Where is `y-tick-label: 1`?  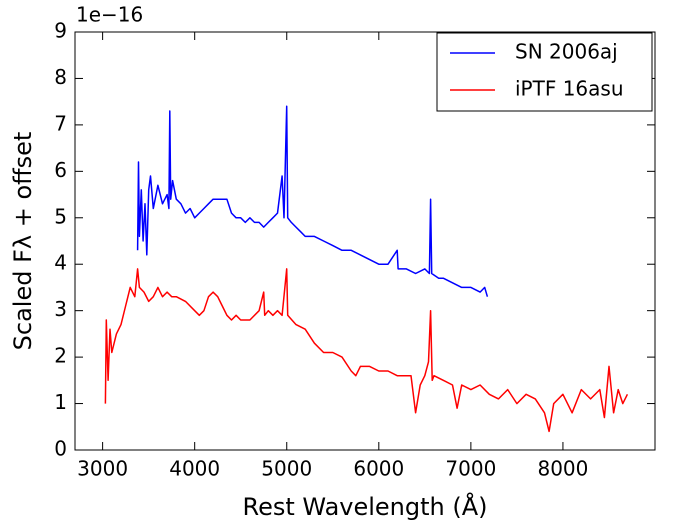 y-tick-label: 1 is located at coordinates (60, 402).